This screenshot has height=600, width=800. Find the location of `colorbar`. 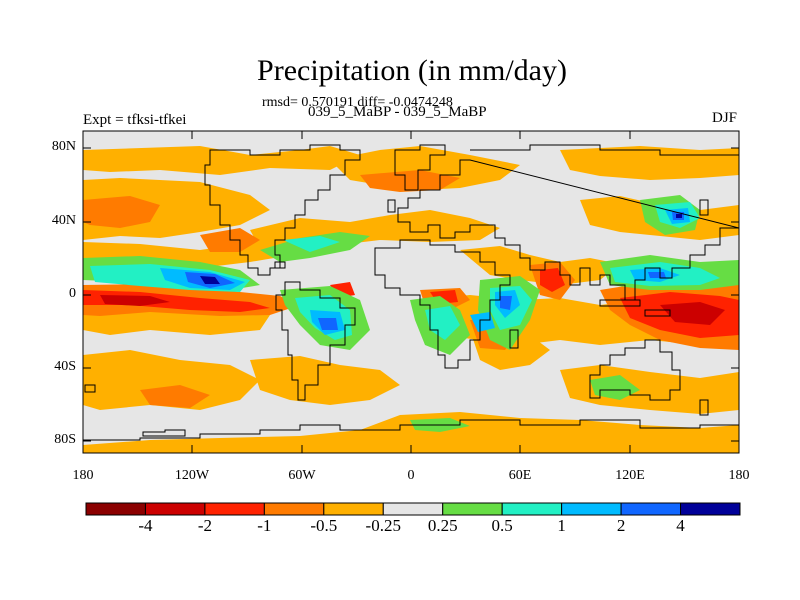

colorbar is located at coordinates (413, 509).